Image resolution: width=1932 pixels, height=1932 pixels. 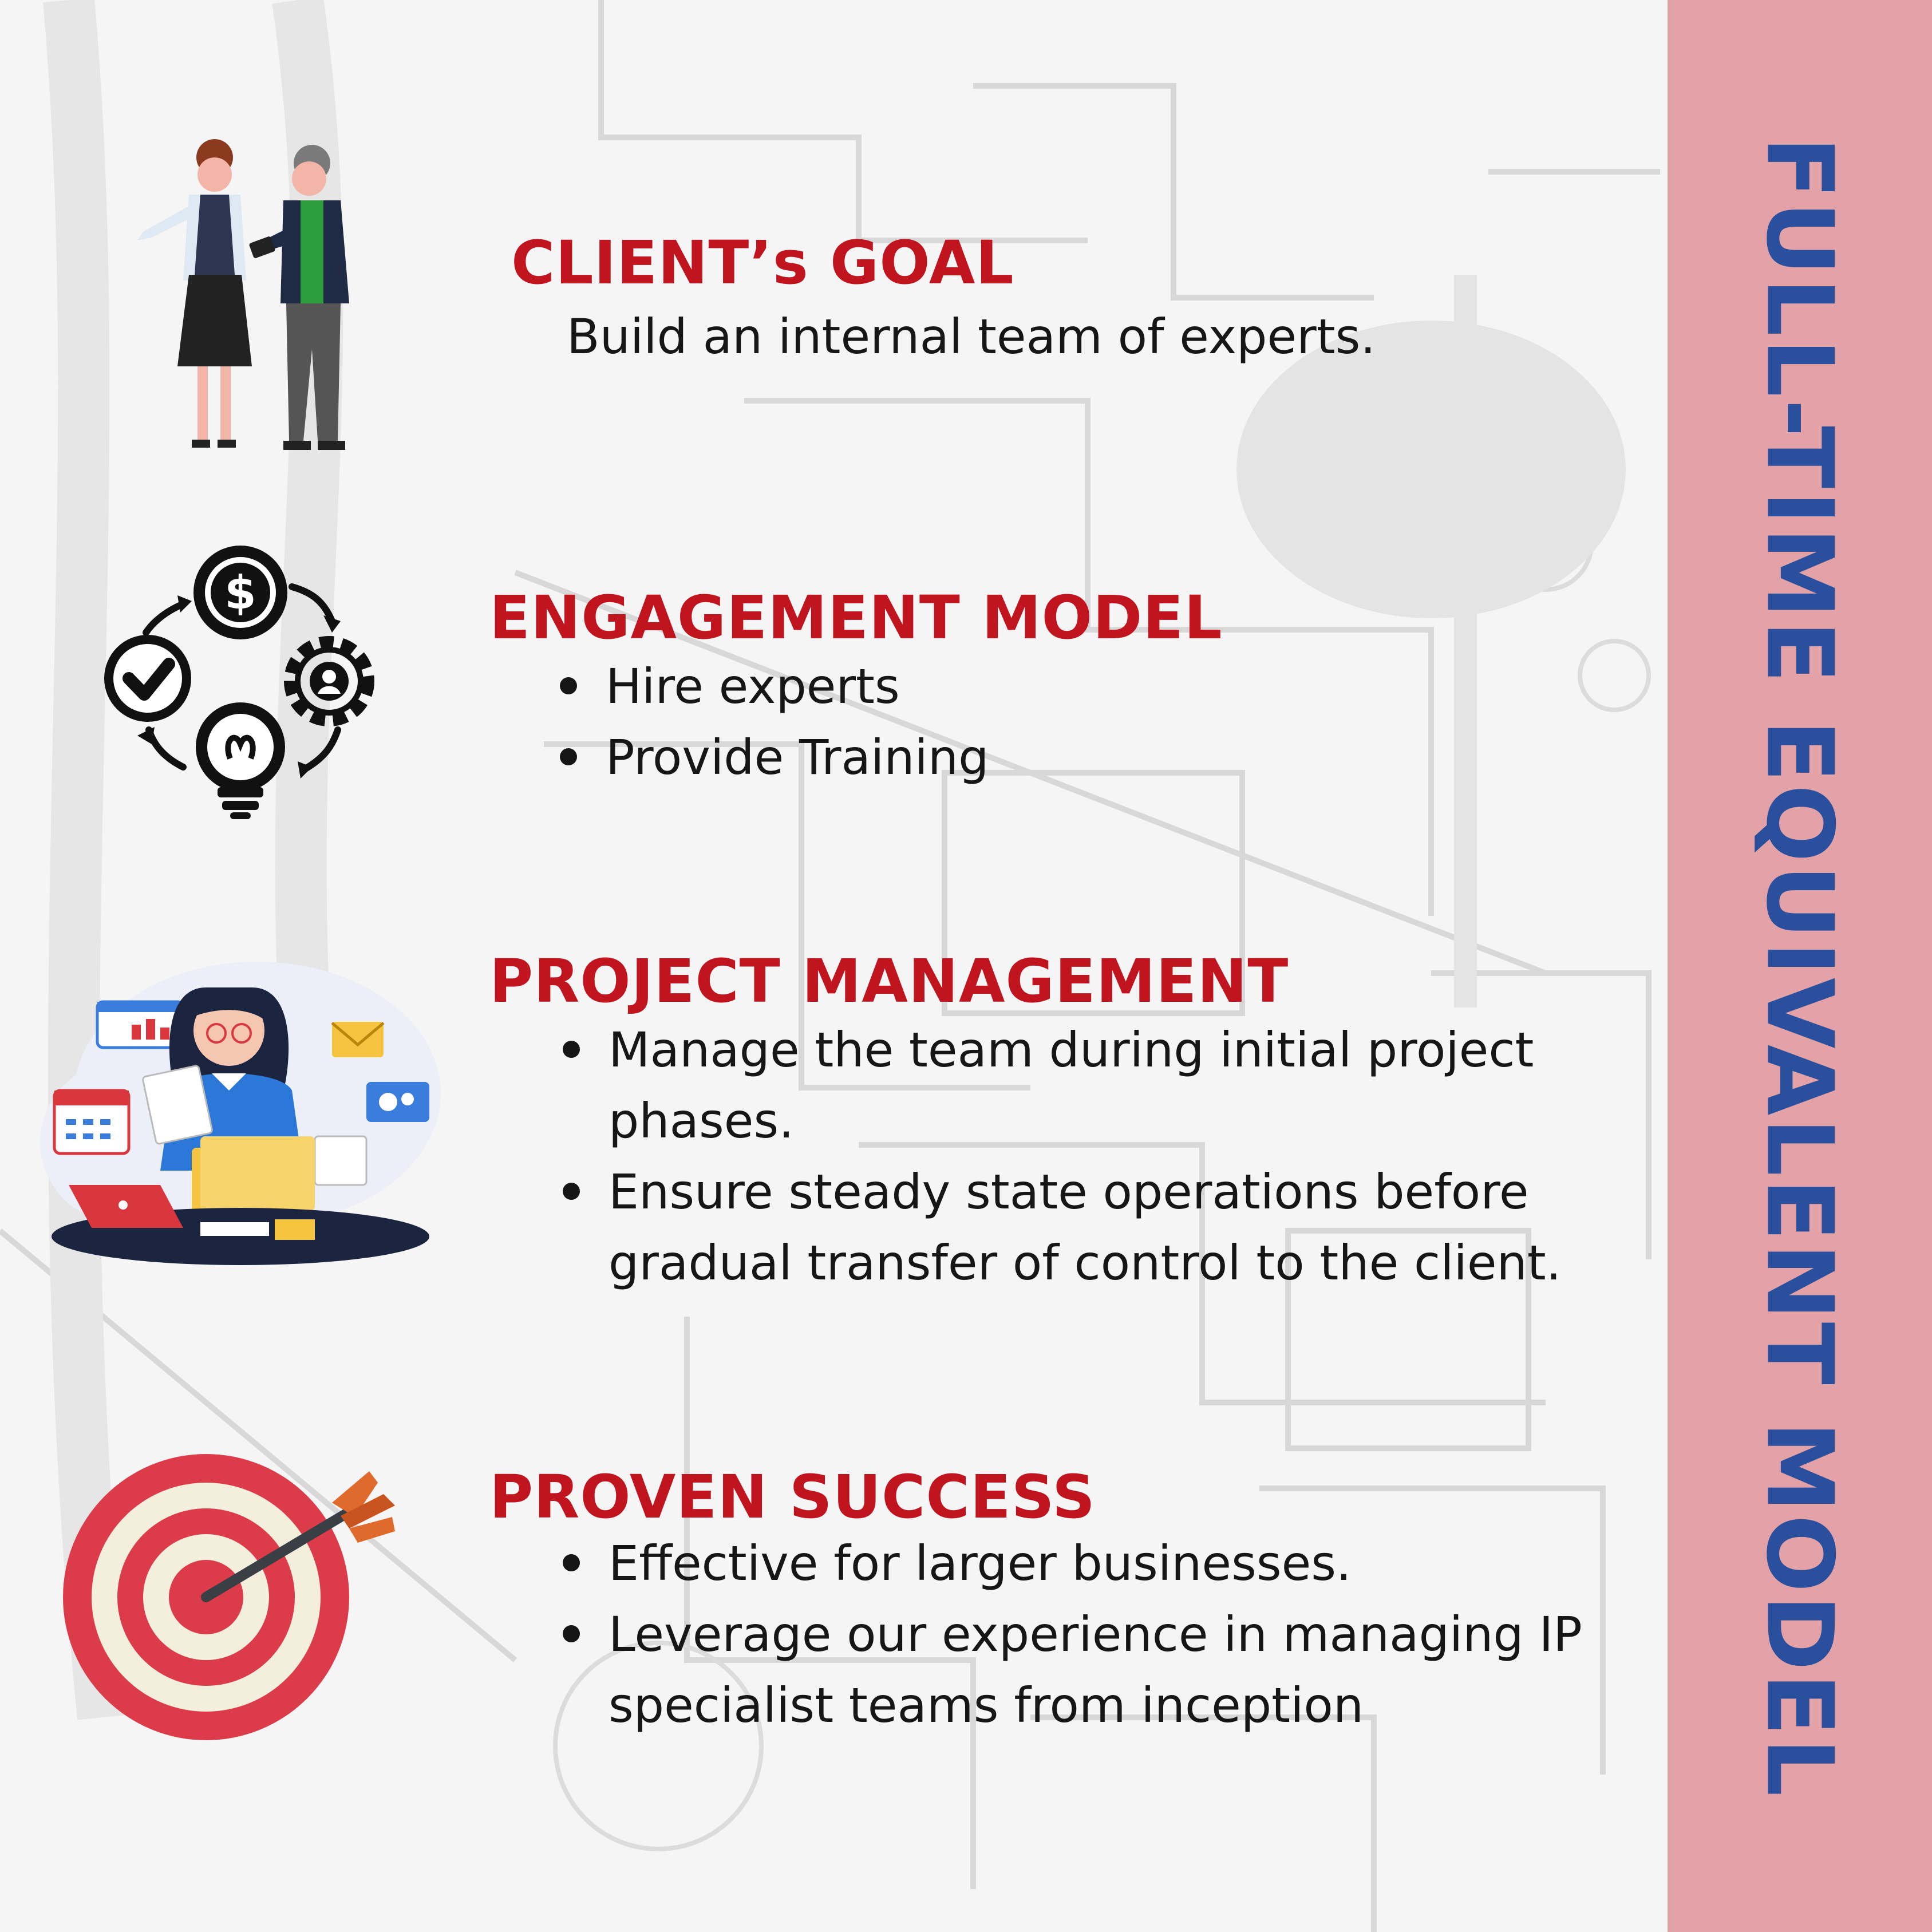 What do you see at coordinates (240, 681) in the screenshot?
I see `engagement-cycle-icon: $` at bounding box center [240, 681].